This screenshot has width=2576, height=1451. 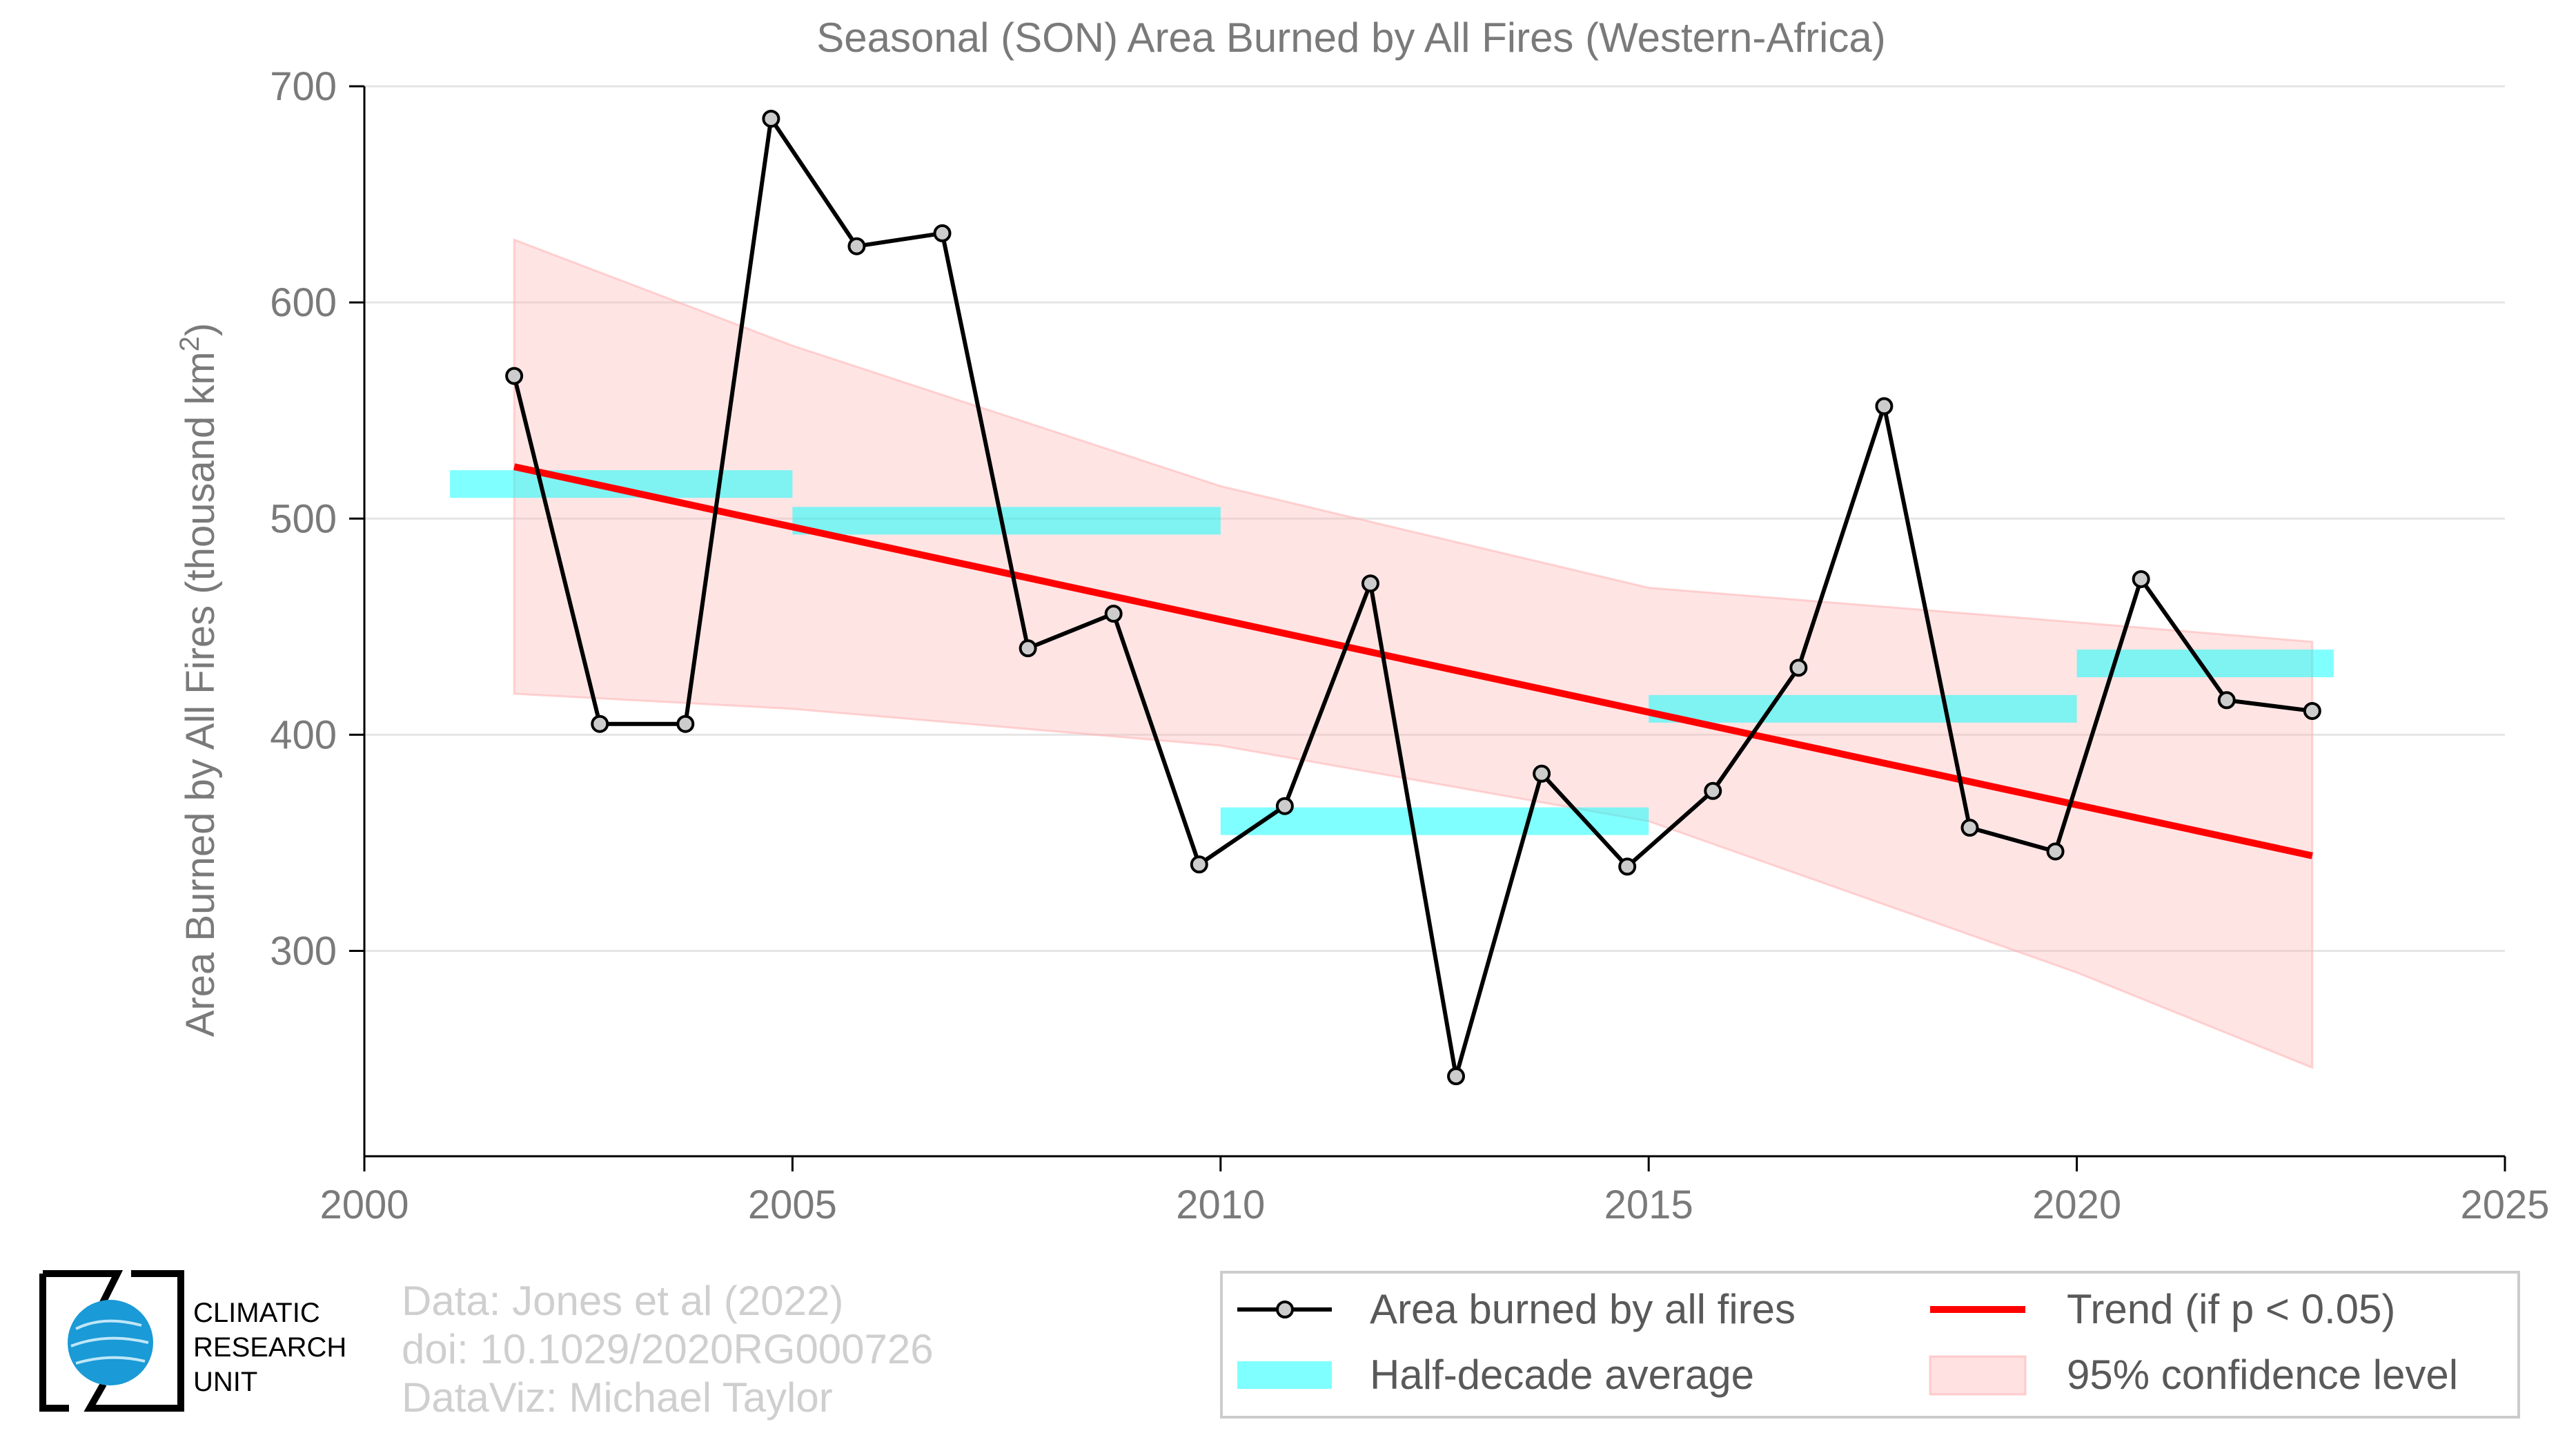 What do you see at coordinates (303, 518) in the screenshot?
I see `y-tick-label-500: 500` at bounding box center [303, 518].